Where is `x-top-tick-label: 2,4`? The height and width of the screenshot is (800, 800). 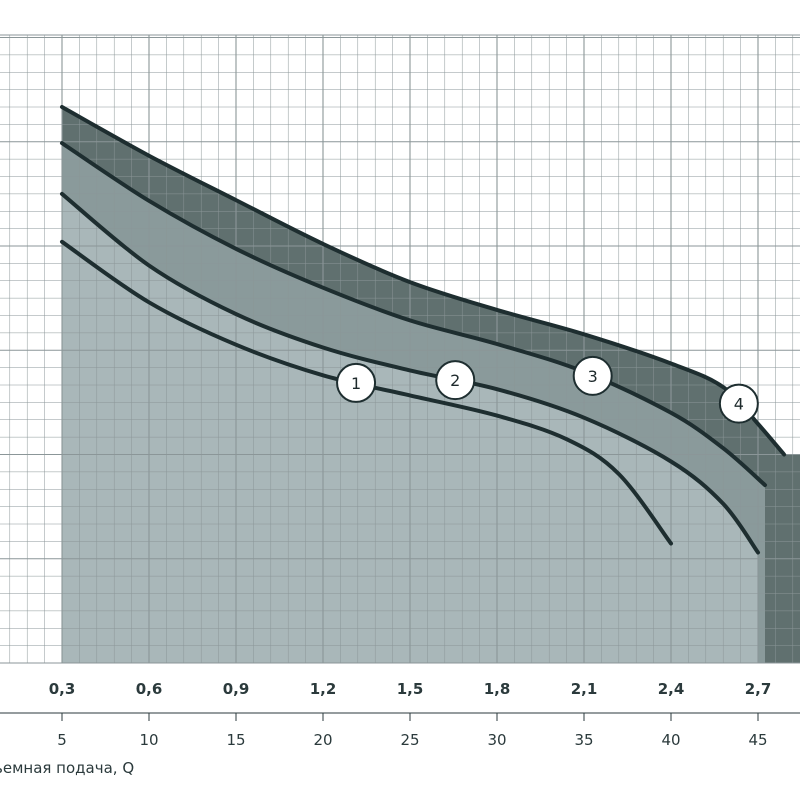 x-top-tick-label: 2,4 is located at coordinates (671, 689).